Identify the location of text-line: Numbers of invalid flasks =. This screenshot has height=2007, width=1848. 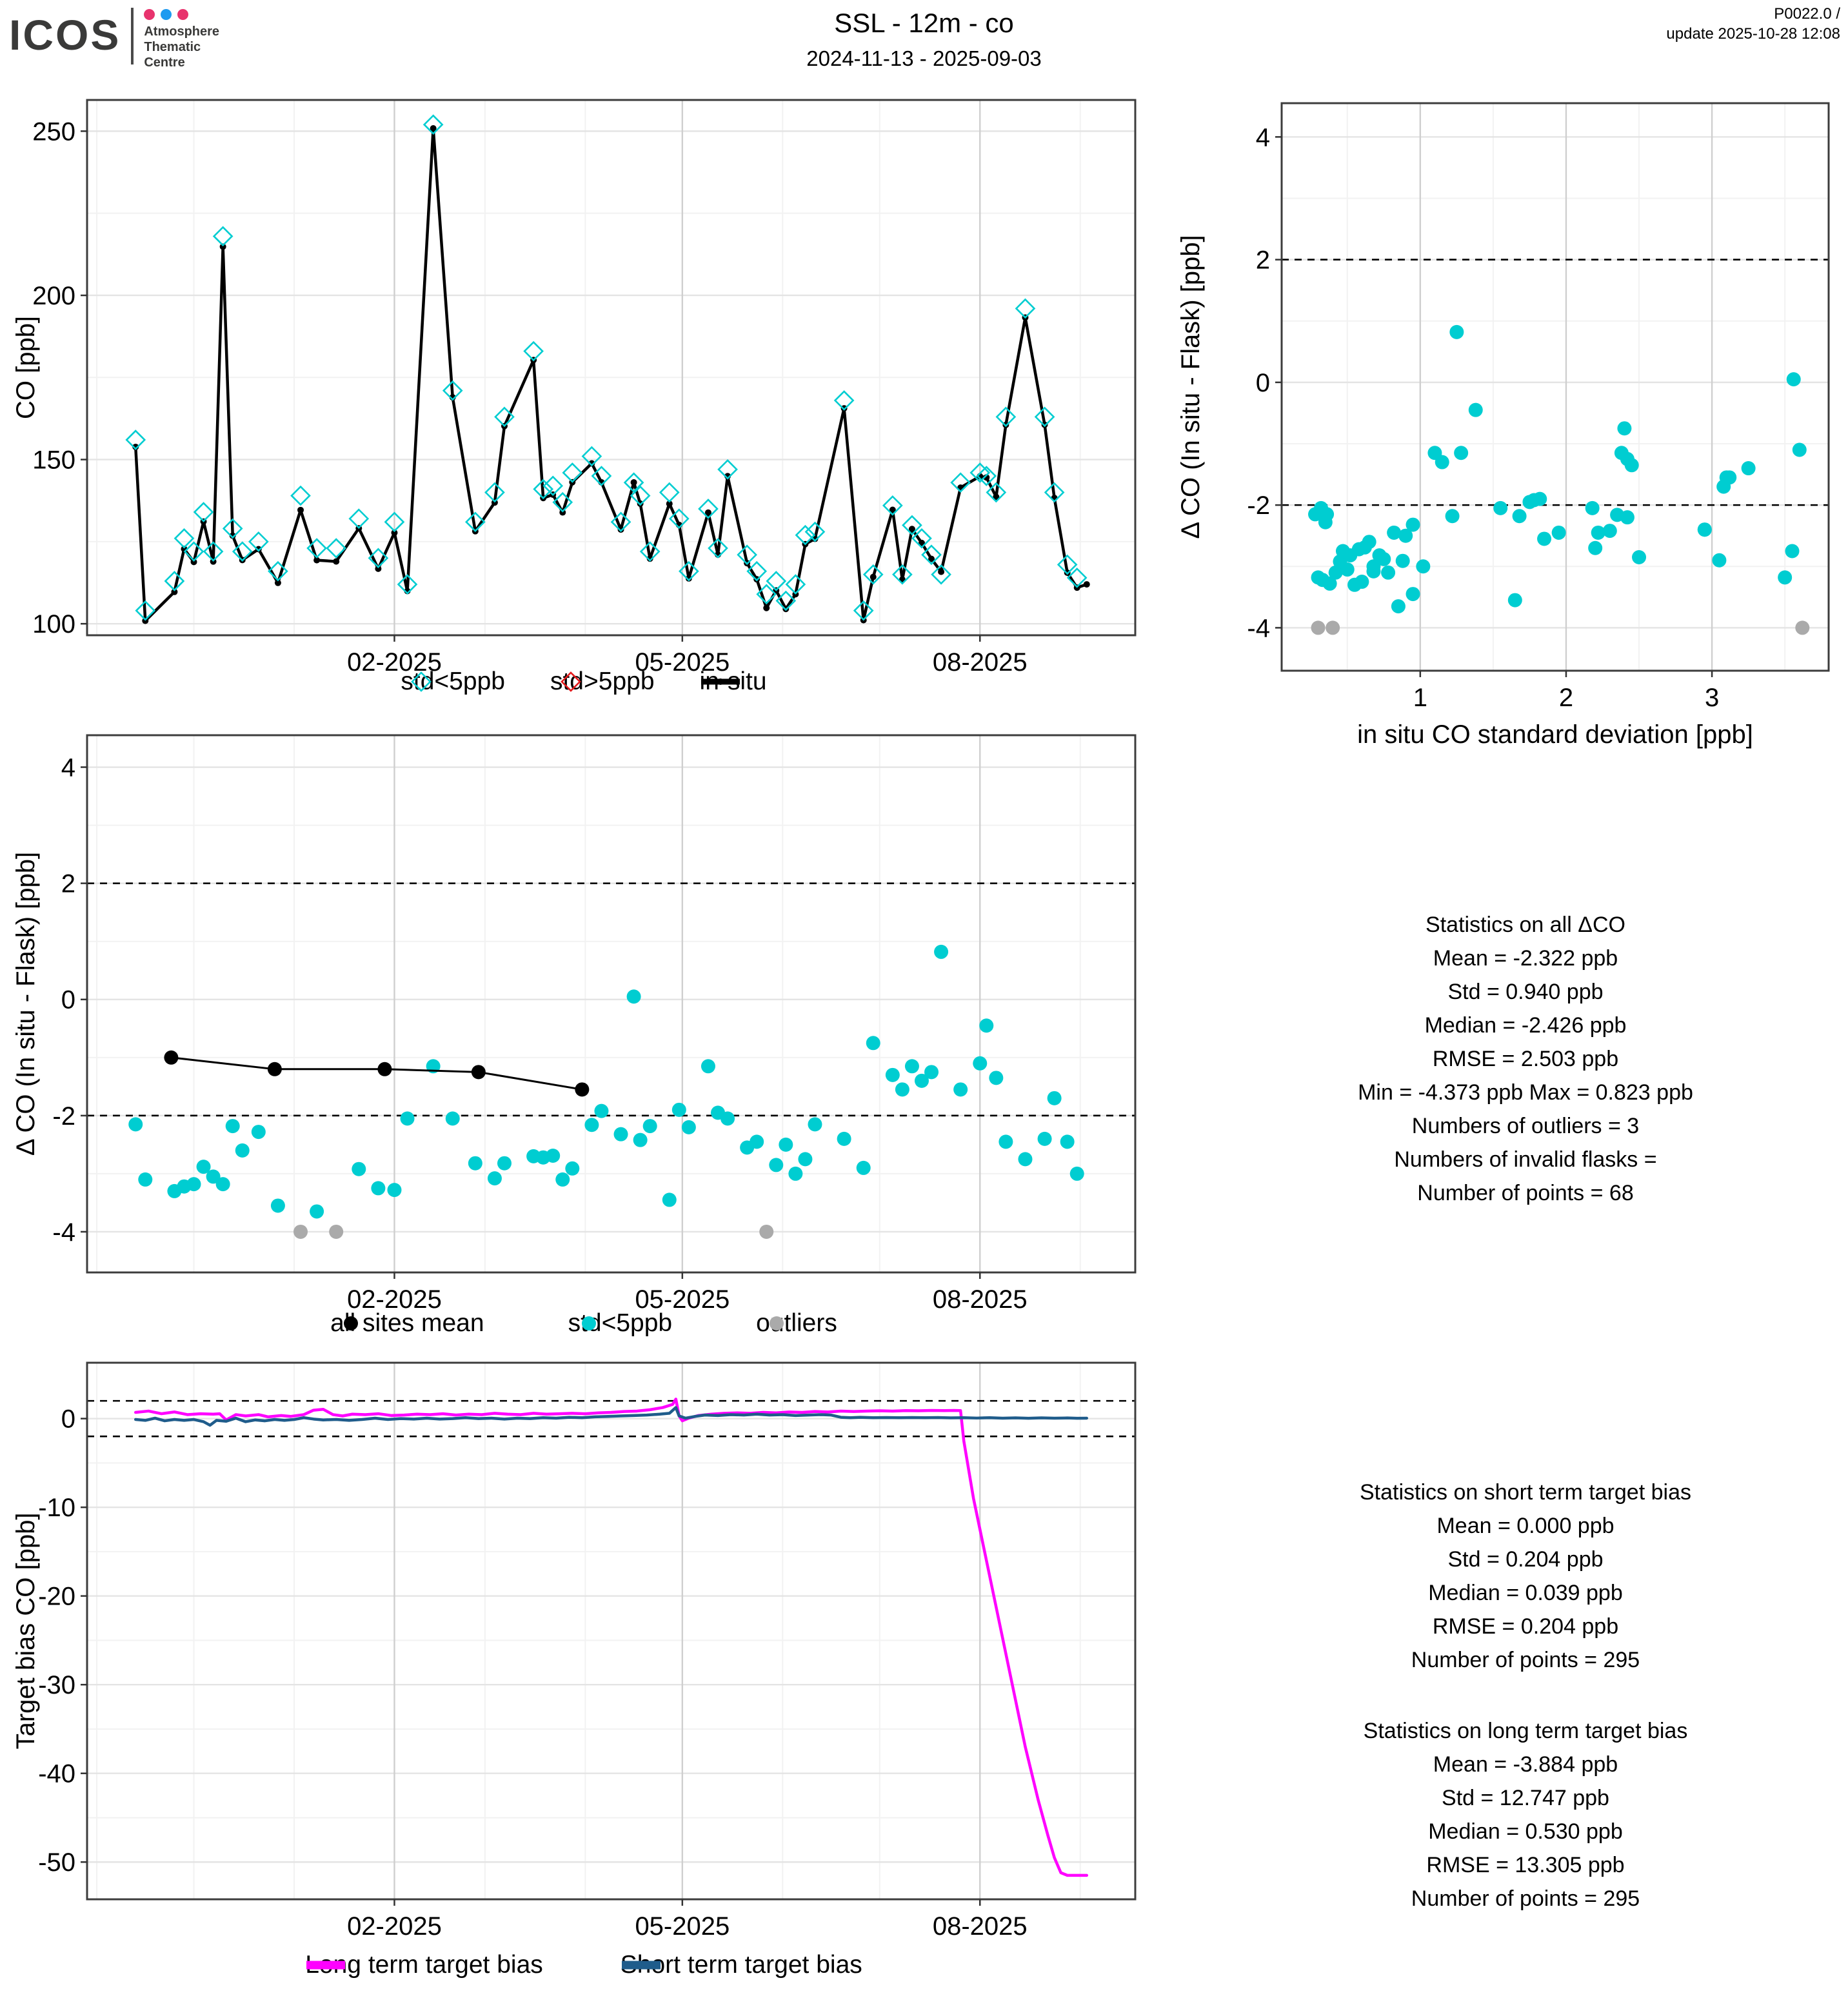
(1526, 1159).